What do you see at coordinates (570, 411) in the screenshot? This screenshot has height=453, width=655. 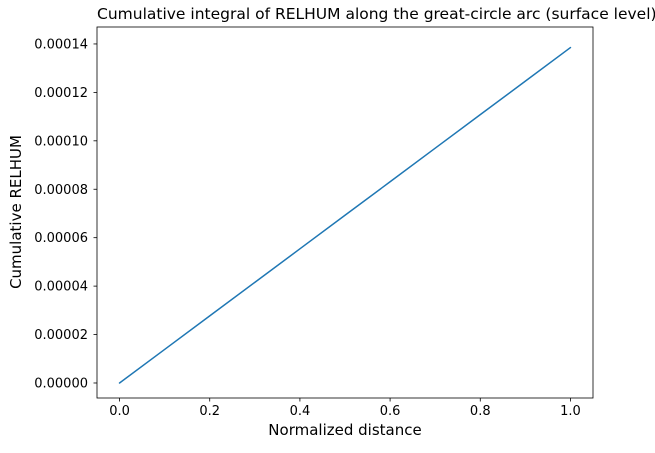 I see `x-tick-label: 1.0` at bounding box center [570, 411].